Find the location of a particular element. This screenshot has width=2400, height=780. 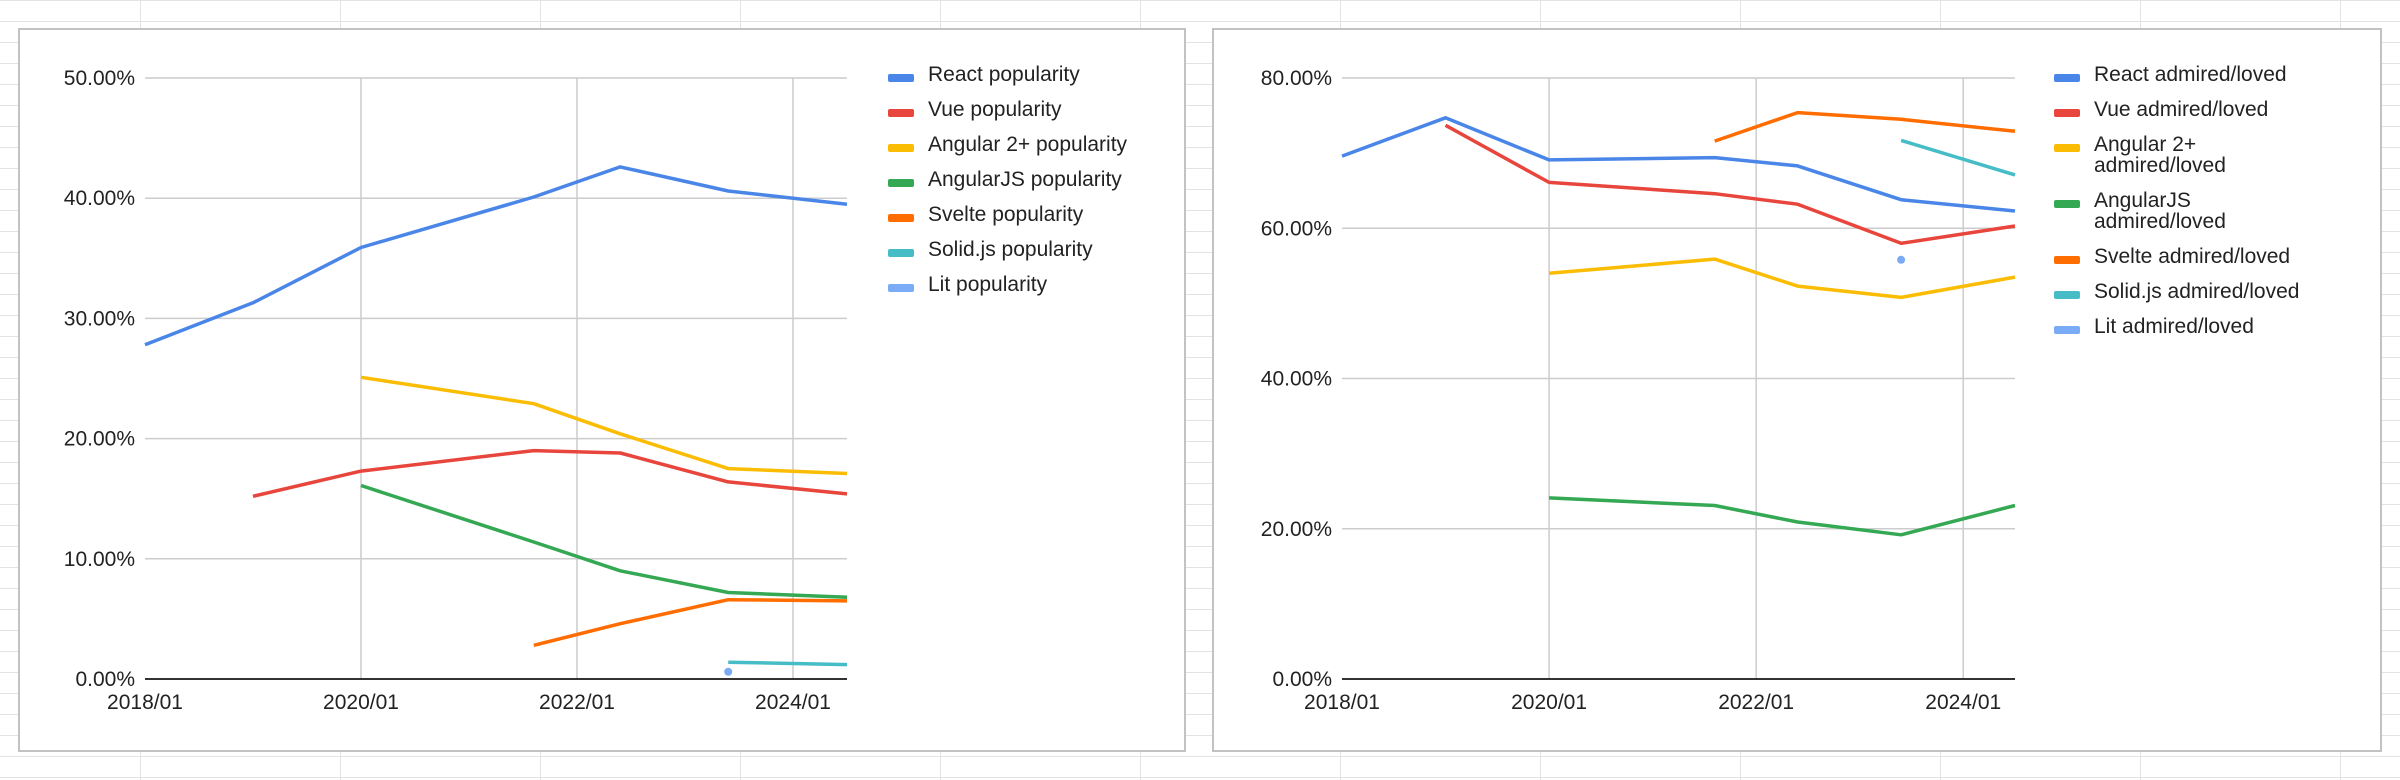

legend-label: React popularity is located at coordinates (1004, 74).